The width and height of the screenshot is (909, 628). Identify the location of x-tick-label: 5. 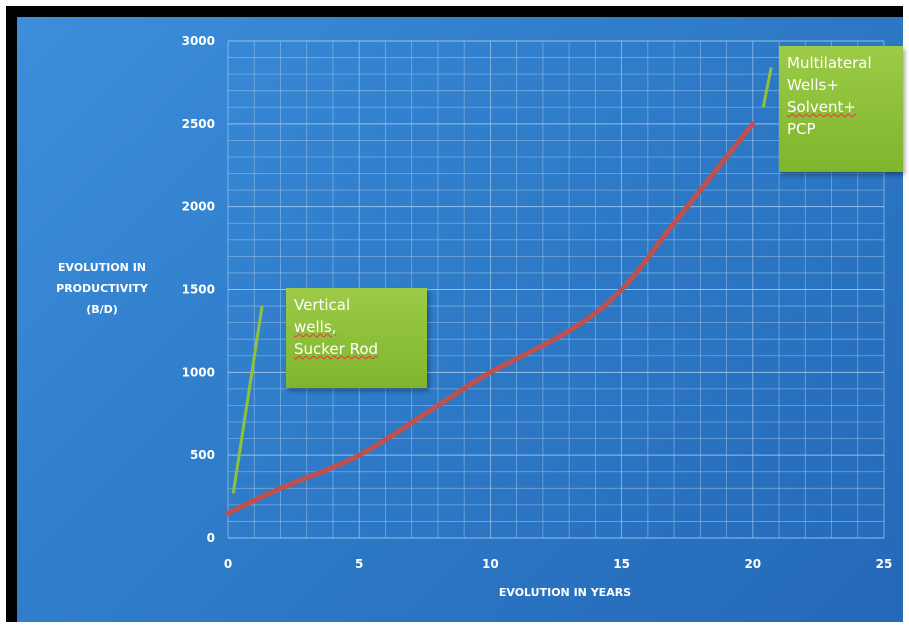
(359, 564).